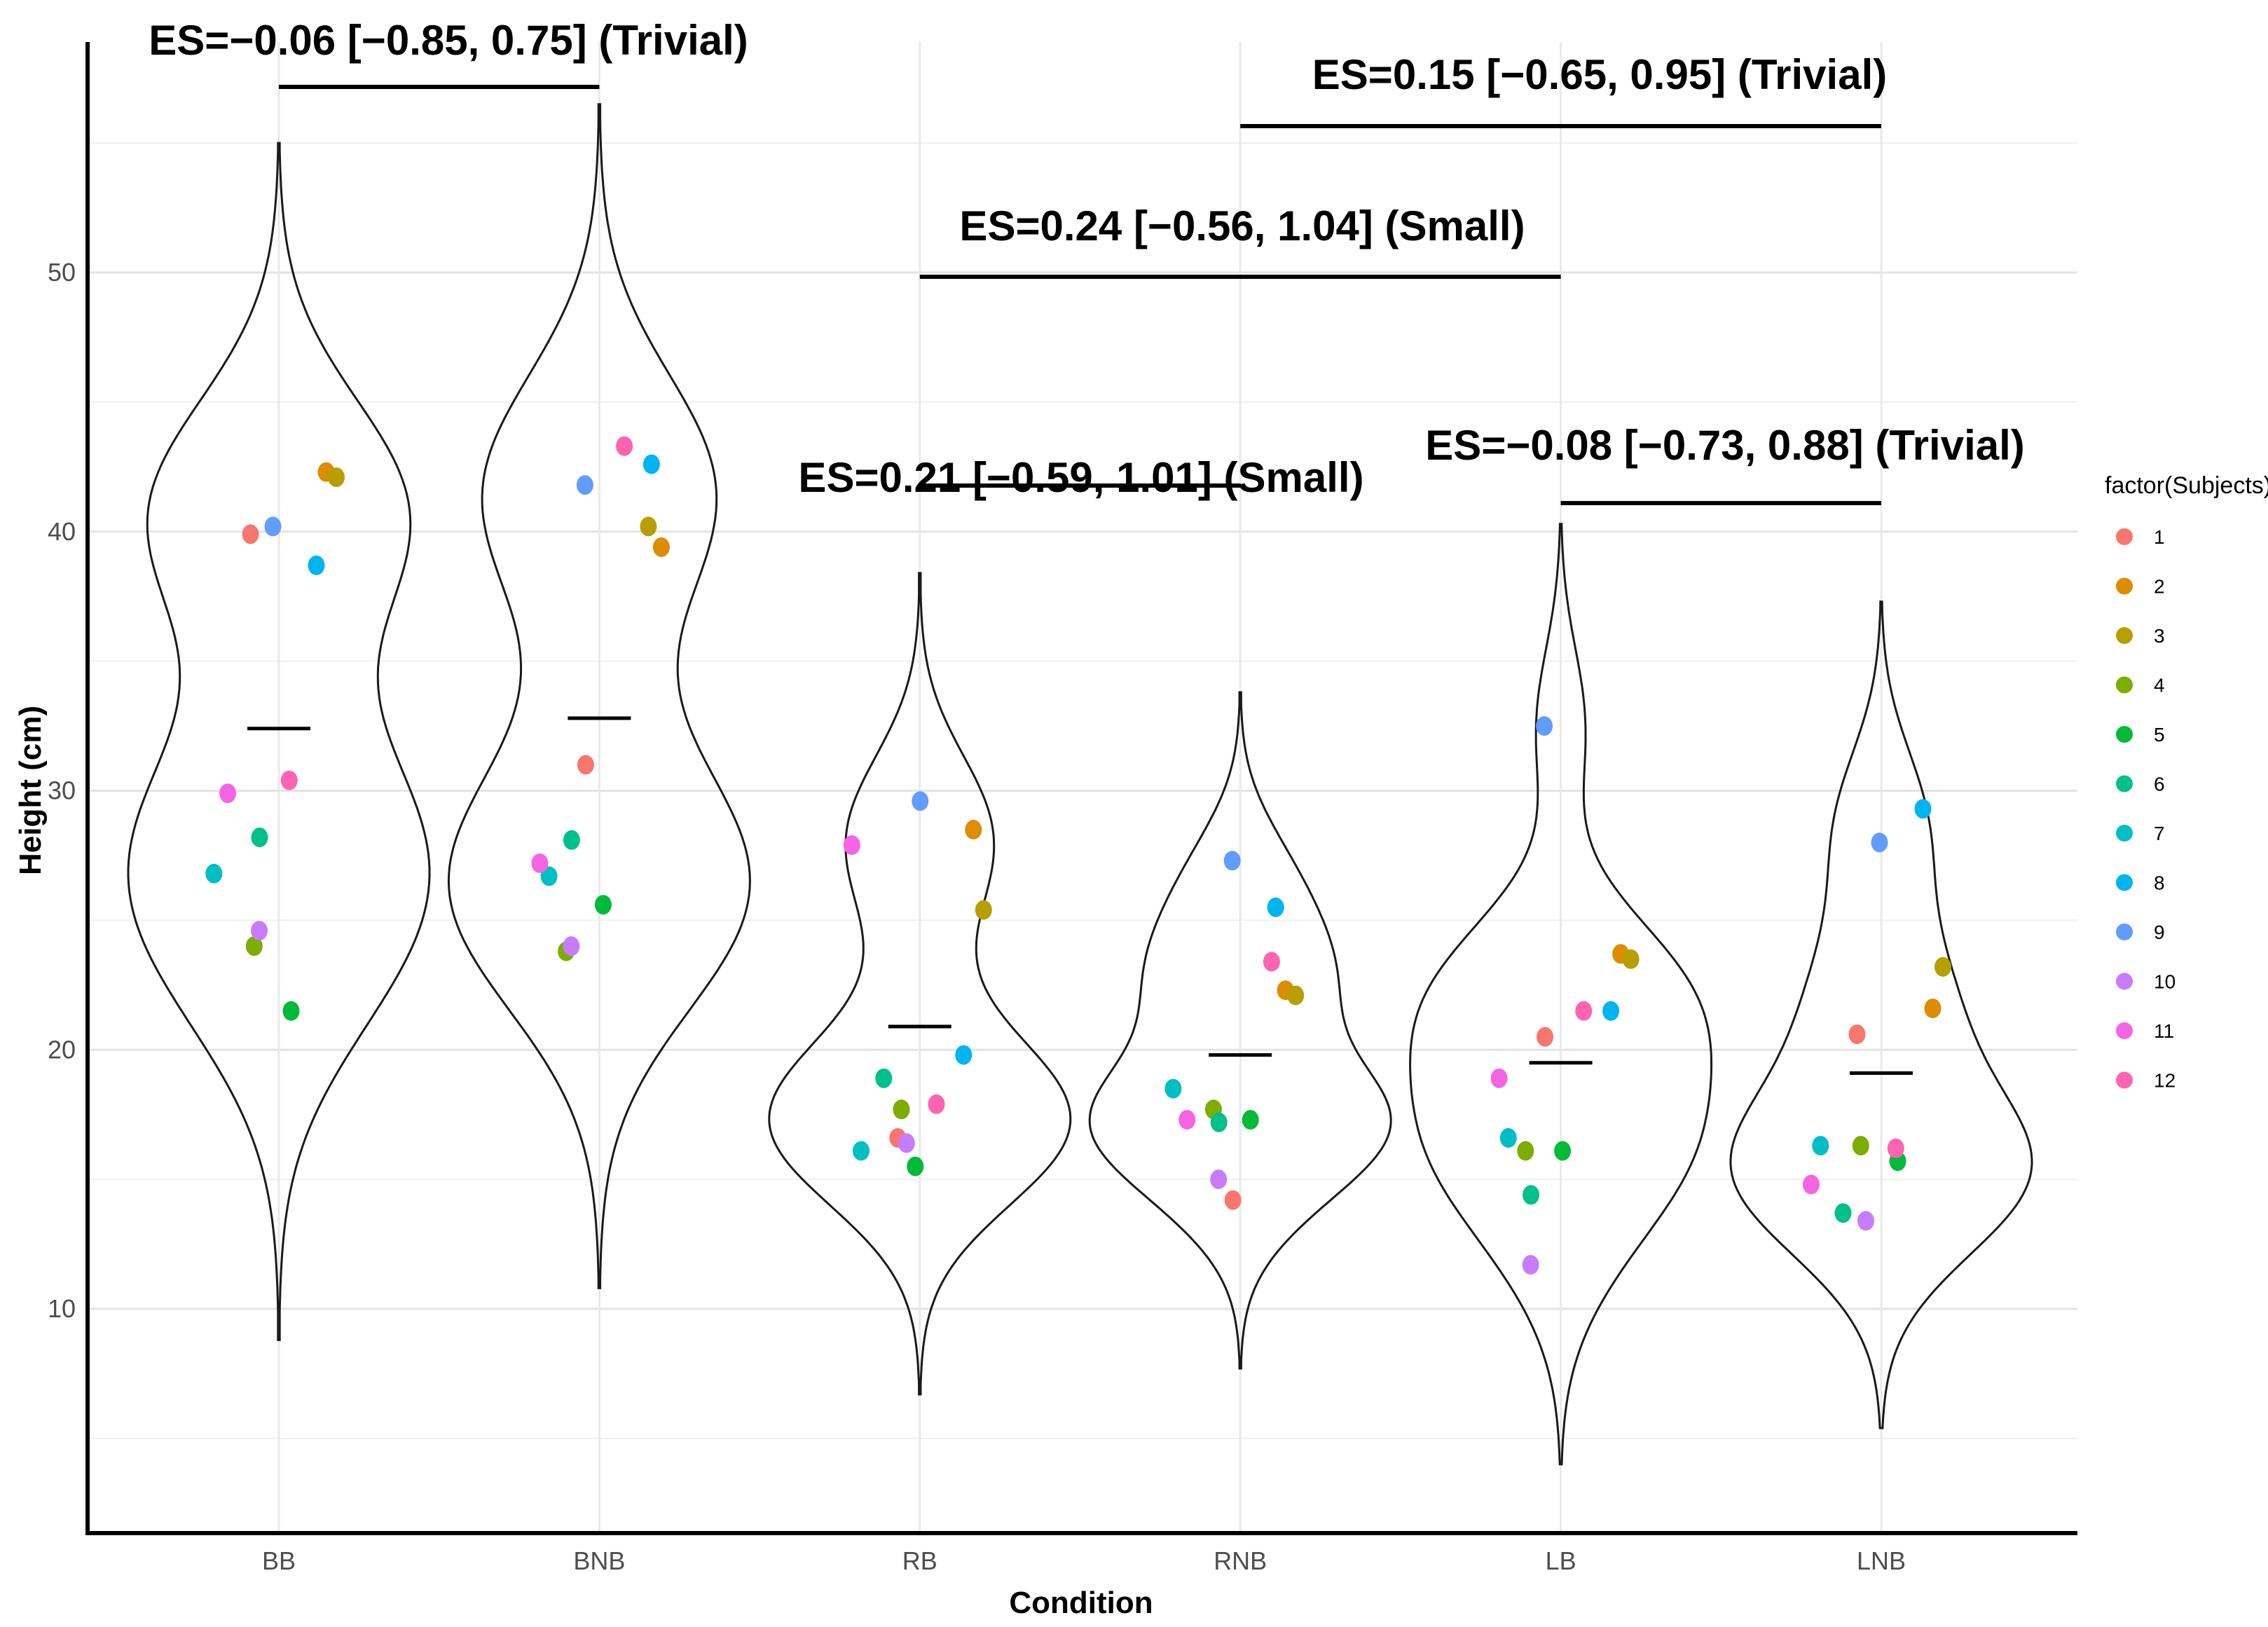  I want to click on violin-lnb, so click(1881, 1014).